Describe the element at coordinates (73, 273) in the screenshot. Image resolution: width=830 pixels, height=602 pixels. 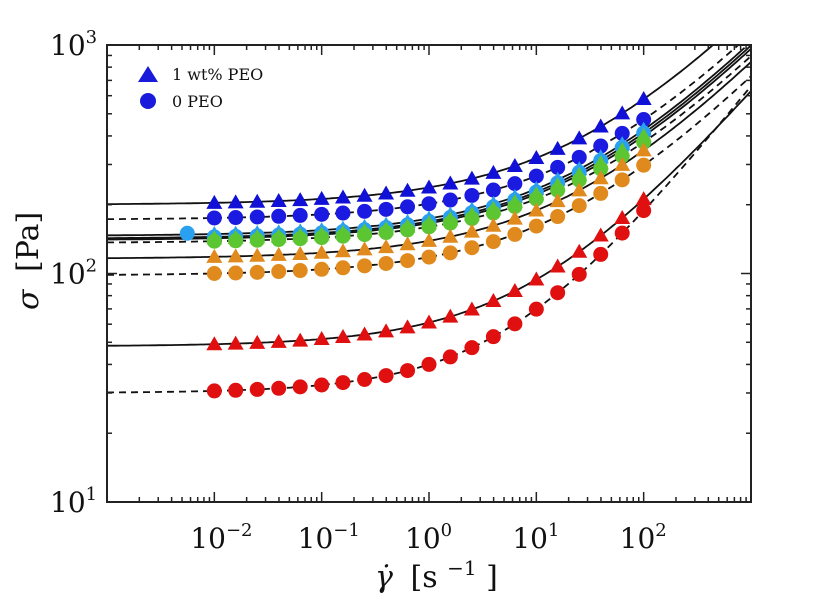
I see `y-tick-label: 102` at that location.